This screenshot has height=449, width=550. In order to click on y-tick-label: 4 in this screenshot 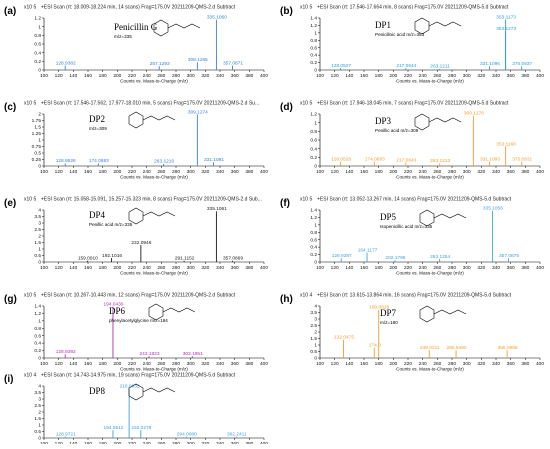, I will do `click(39, 211)`.